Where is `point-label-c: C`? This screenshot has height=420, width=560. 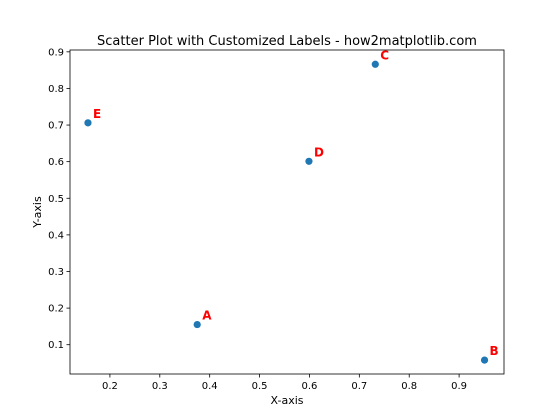
point-label-c: C is located at coordinates (384, 55).